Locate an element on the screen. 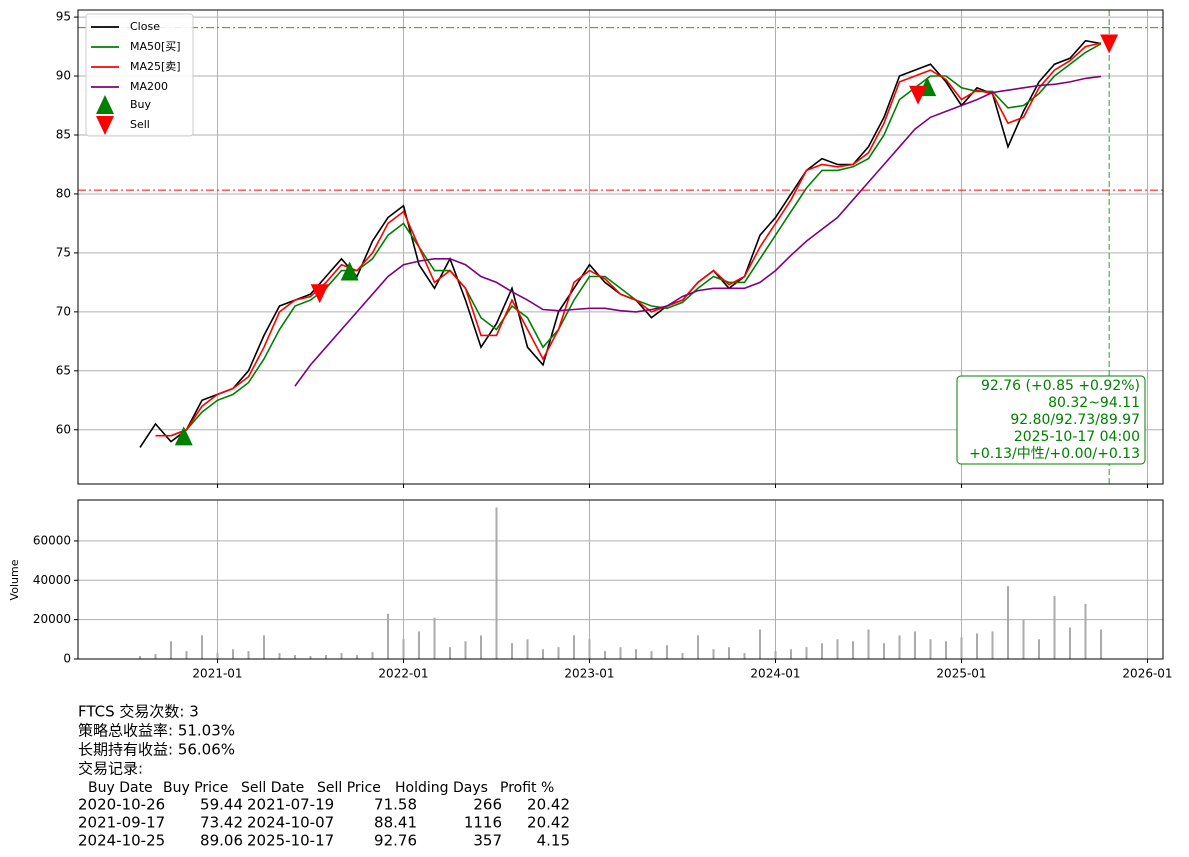  y-tick-label: 0 is located at coordinates (67, 659).